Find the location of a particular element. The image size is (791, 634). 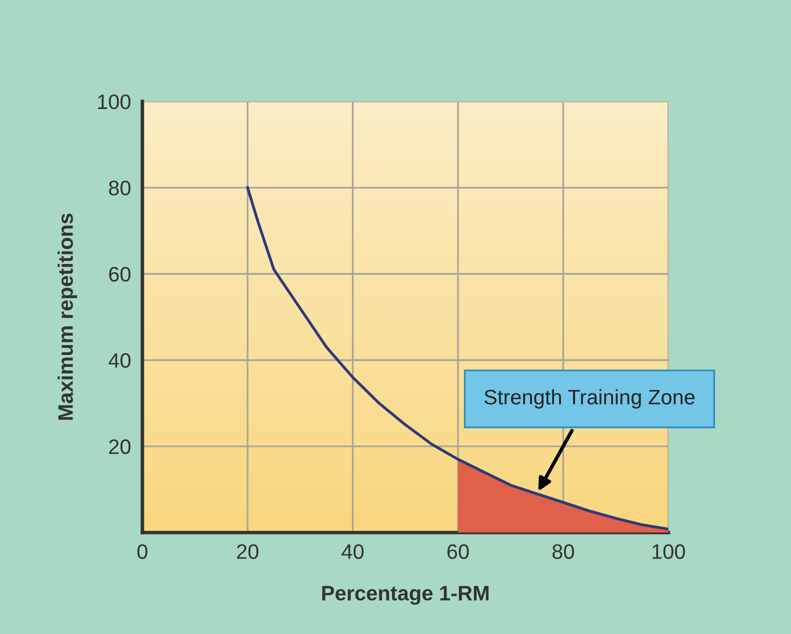

y-tick-label: 20 is located at coordinates (119, 446).